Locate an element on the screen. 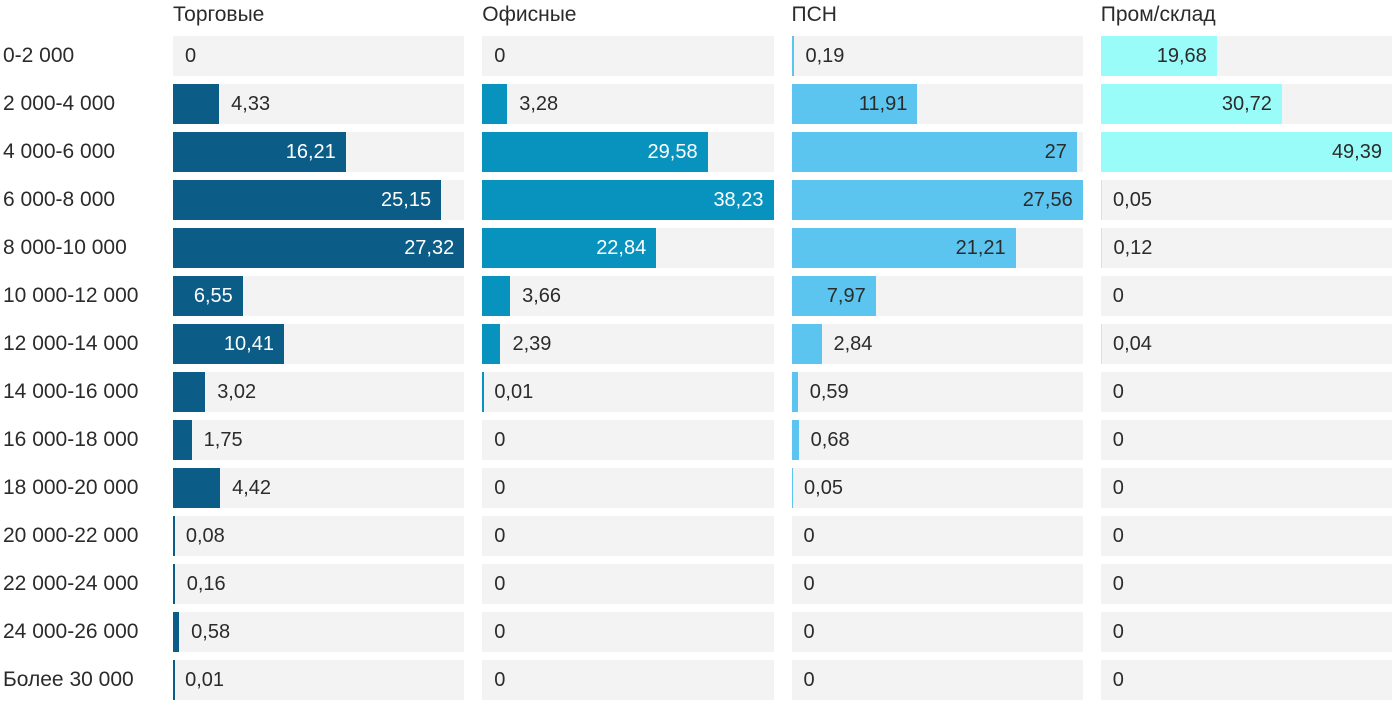  column-header-ofisnye: Офисные is located at coordinates (529, 14).